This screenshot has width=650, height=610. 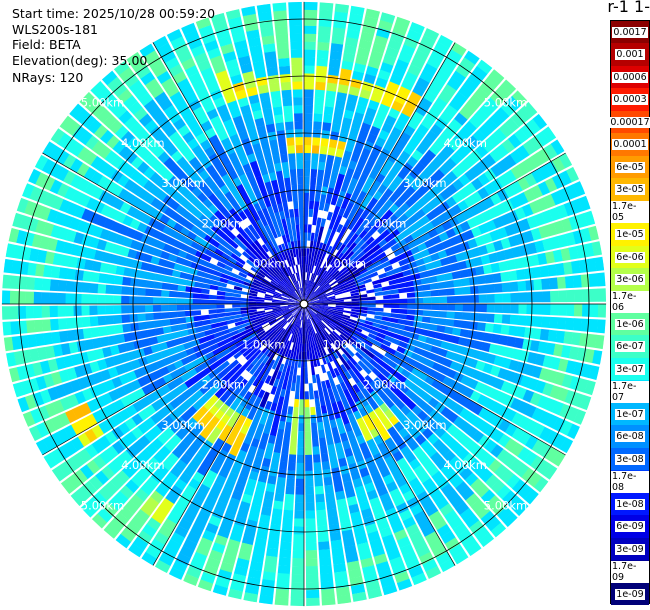 I want to click on ppi-ray, so click(x=319, y=153).